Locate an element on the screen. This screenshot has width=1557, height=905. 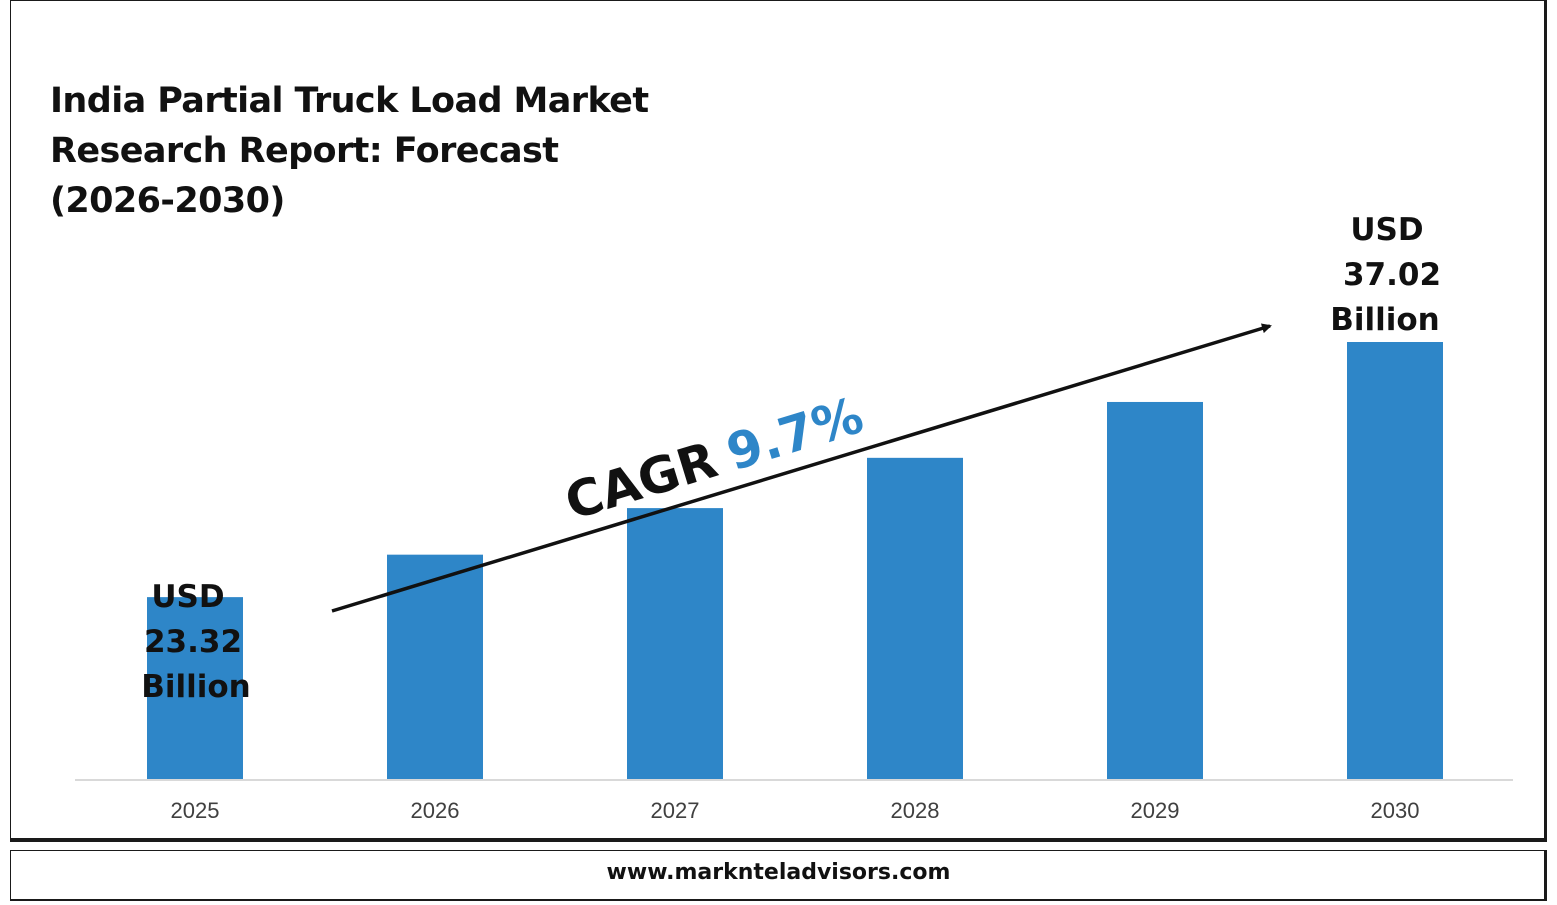
cagr-value: 9.7% is located at coordinates (795, 434).